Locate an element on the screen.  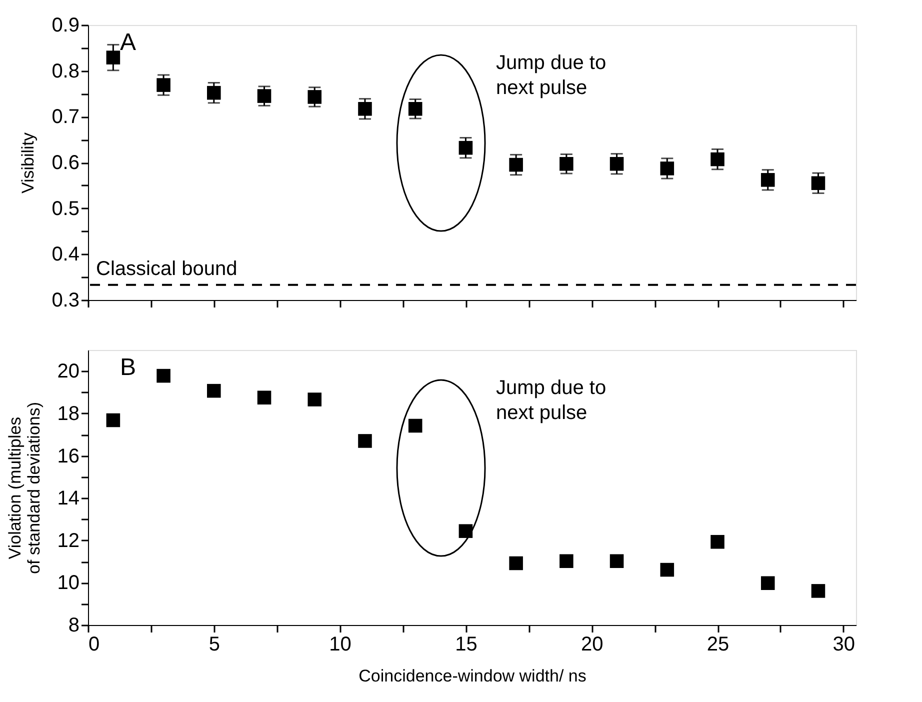
y-tick-label: 0.4 is located at coordinates (66, 255).